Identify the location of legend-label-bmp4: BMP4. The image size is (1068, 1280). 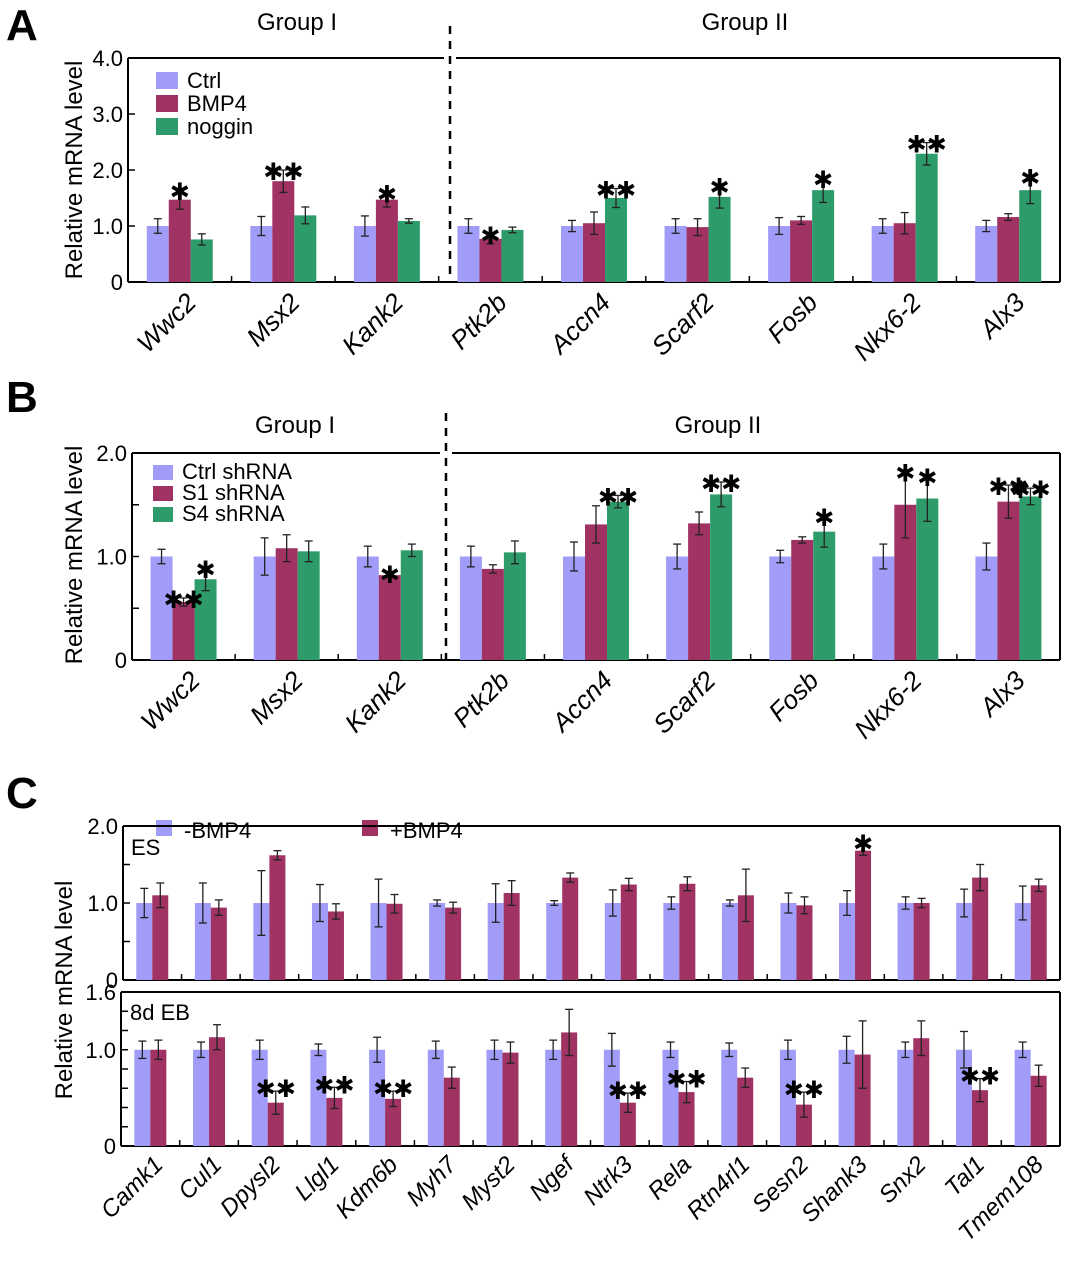
(217, 103).